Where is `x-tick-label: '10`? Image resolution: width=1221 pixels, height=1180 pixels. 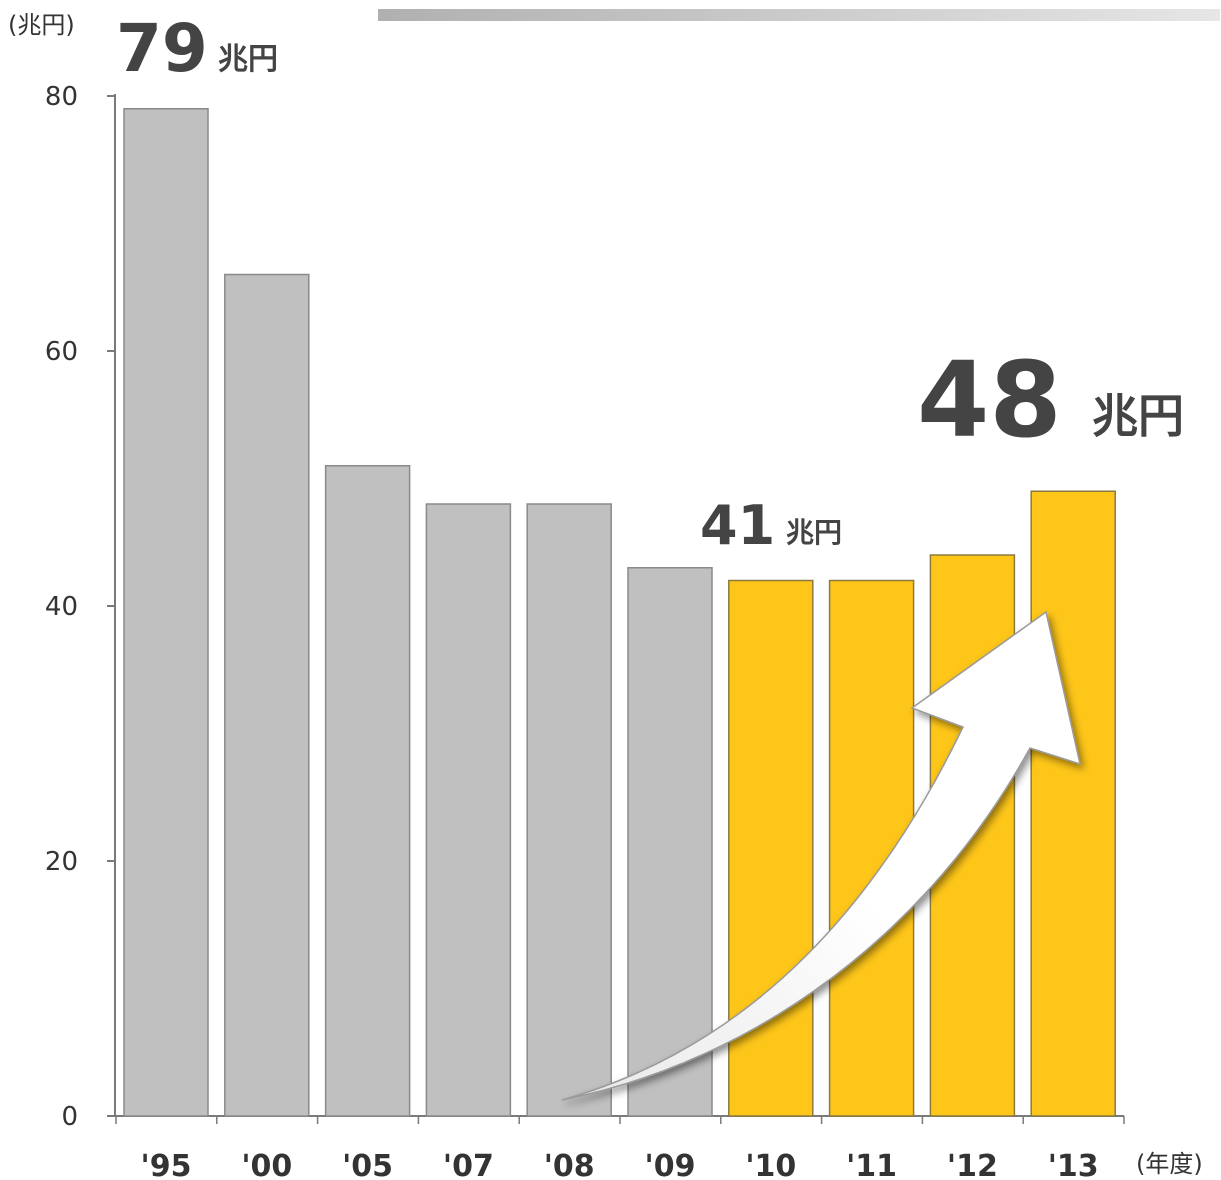
x-tick-label: '10 is located at coordinates (770, 1164).